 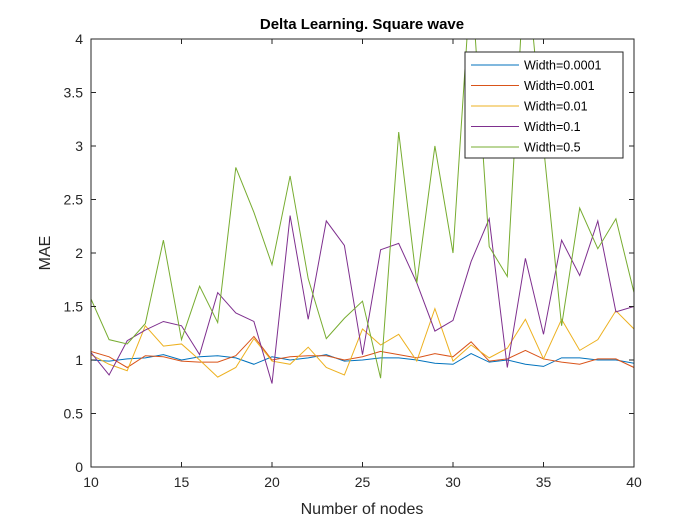 What do you see at coordinates (362, 24) in the screenshot?
I see `chart-title: Delta Learning. Square wave` at bounding box center [362, 24].